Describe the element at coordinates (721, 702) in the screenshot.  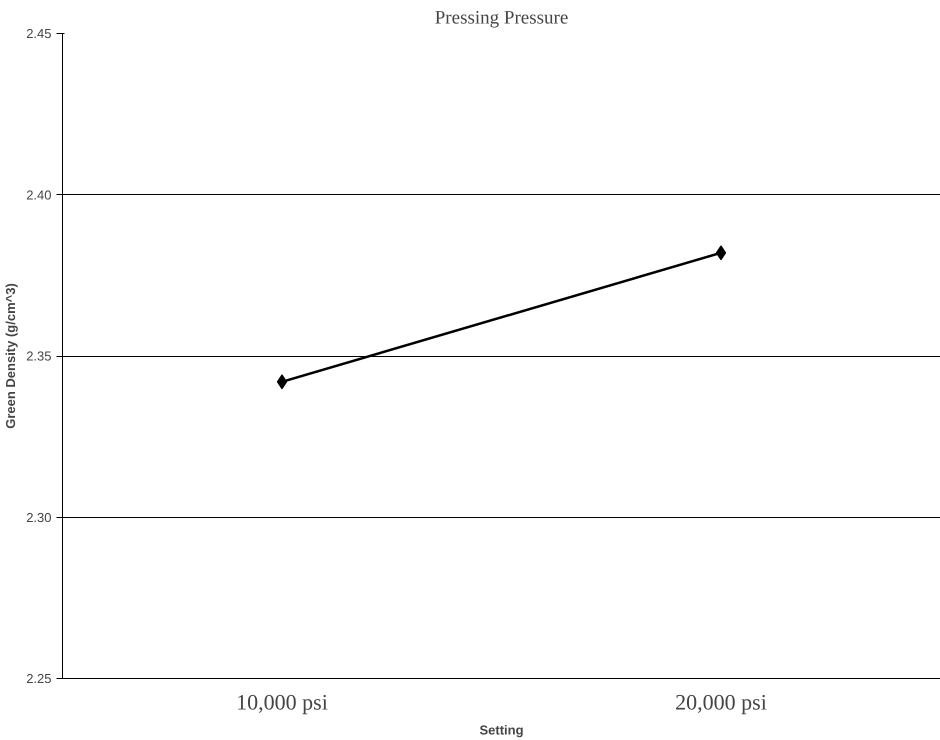
I see `x-tick-label: 20,000 psi` at that location.